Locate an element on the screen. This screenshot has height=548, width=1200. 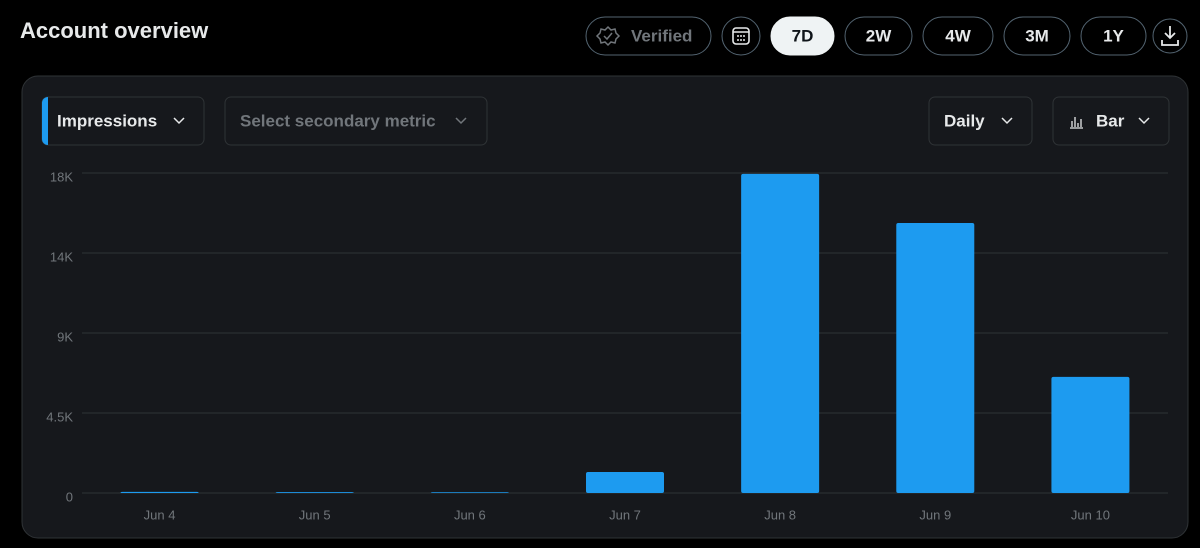
bar-icon is located at coordinates (1076, 123).